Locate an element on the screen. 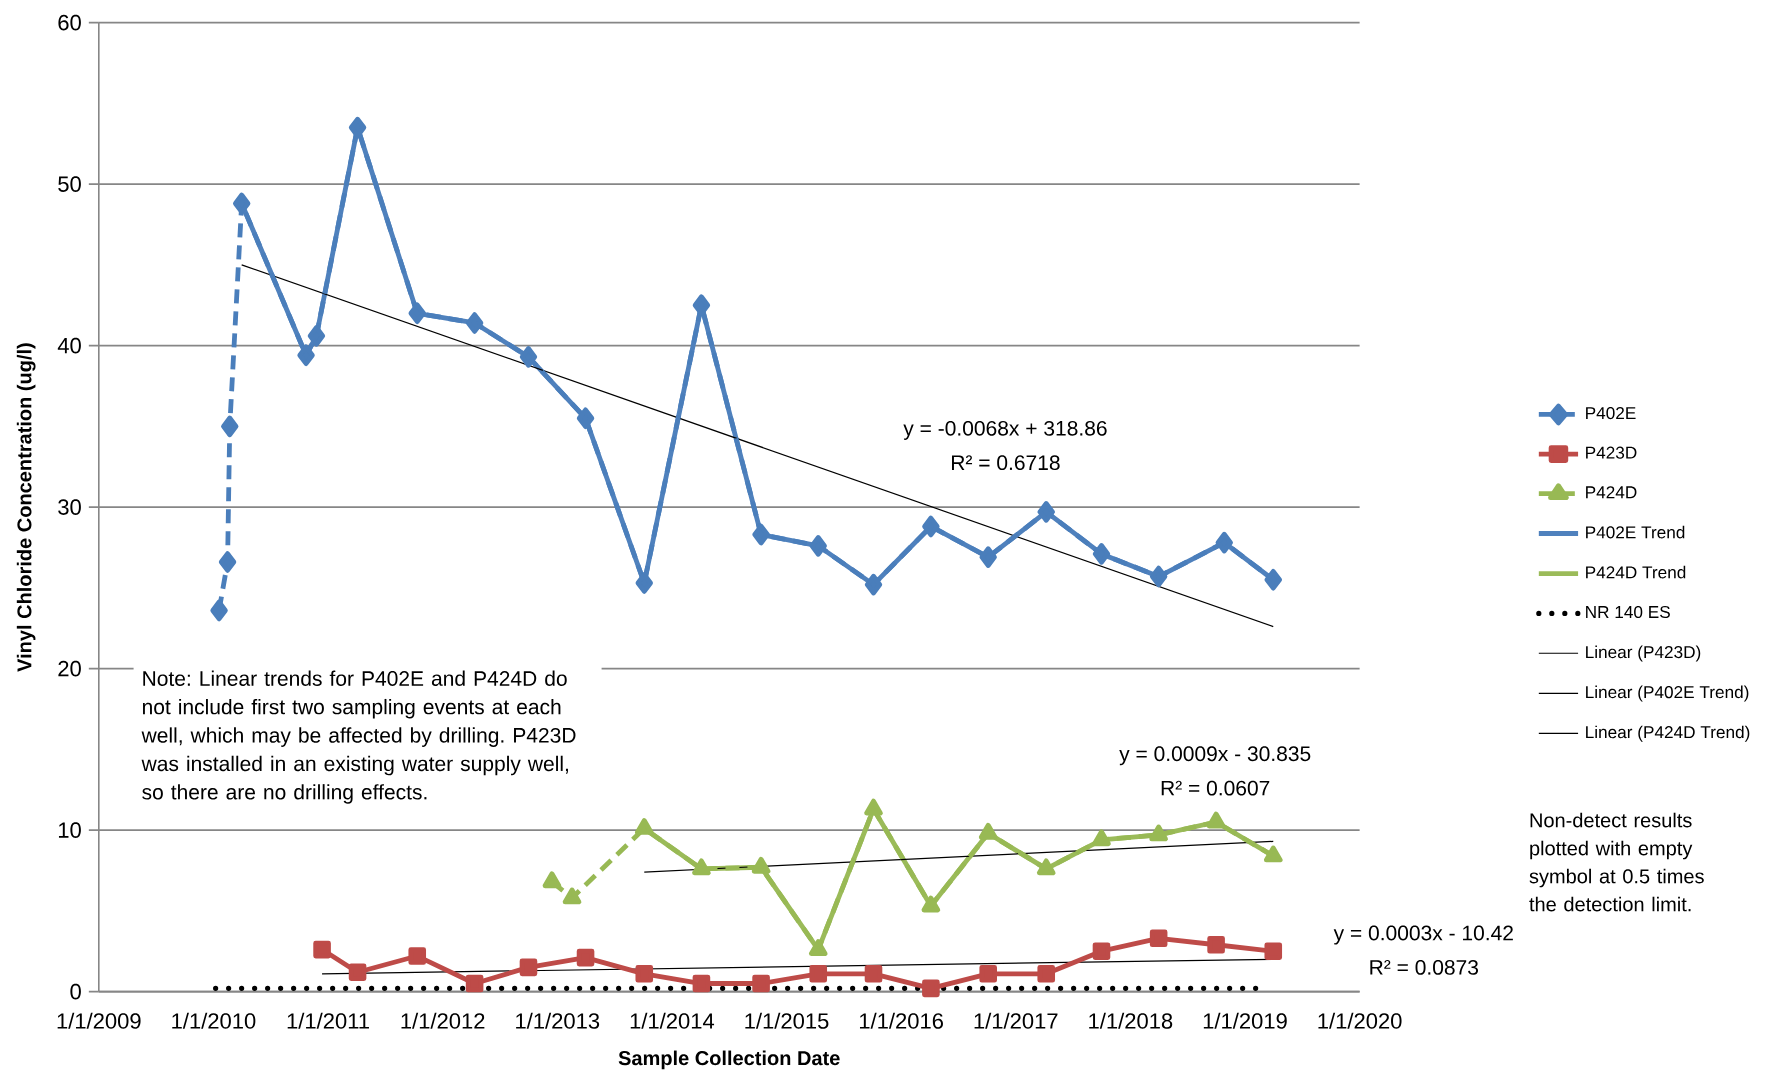 The width and height of the screenshot is (1781, 1079). x-tick-label: 1/1/2015 is located at coordinates (787, 1020).